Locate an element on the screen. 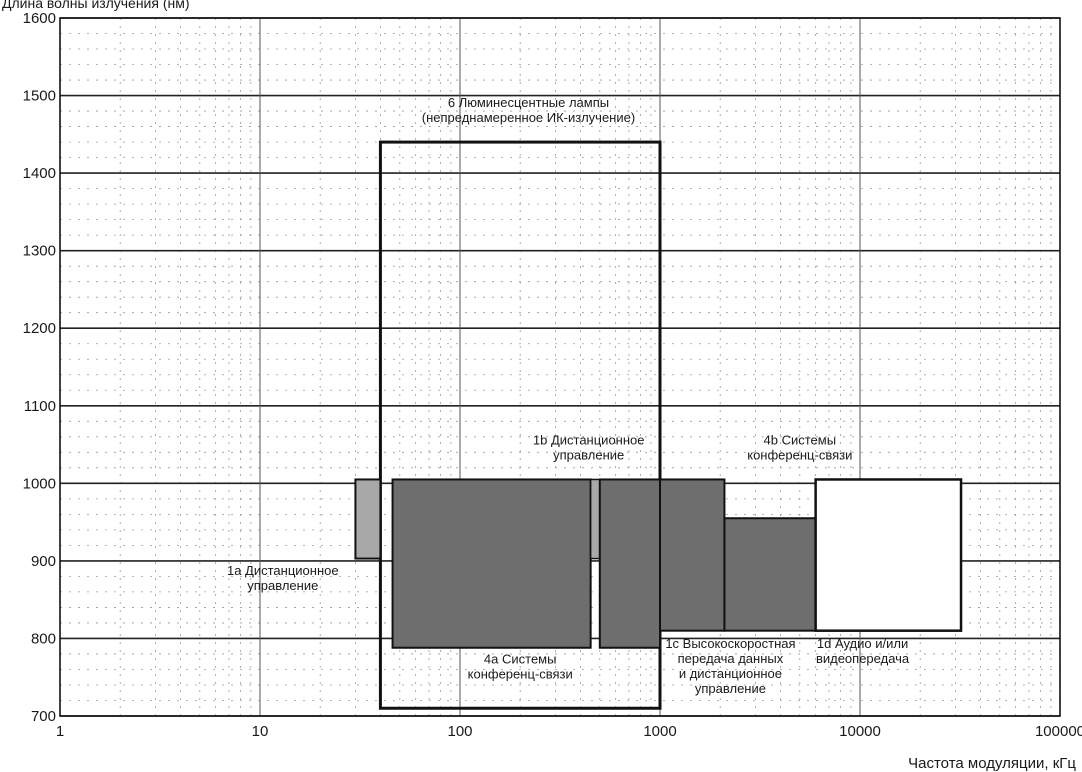 Image resolution: width=1082 pixels, height=772 pixels. annotation-label: 4a Системы конференц-связи is located at coordinates (520, 666).